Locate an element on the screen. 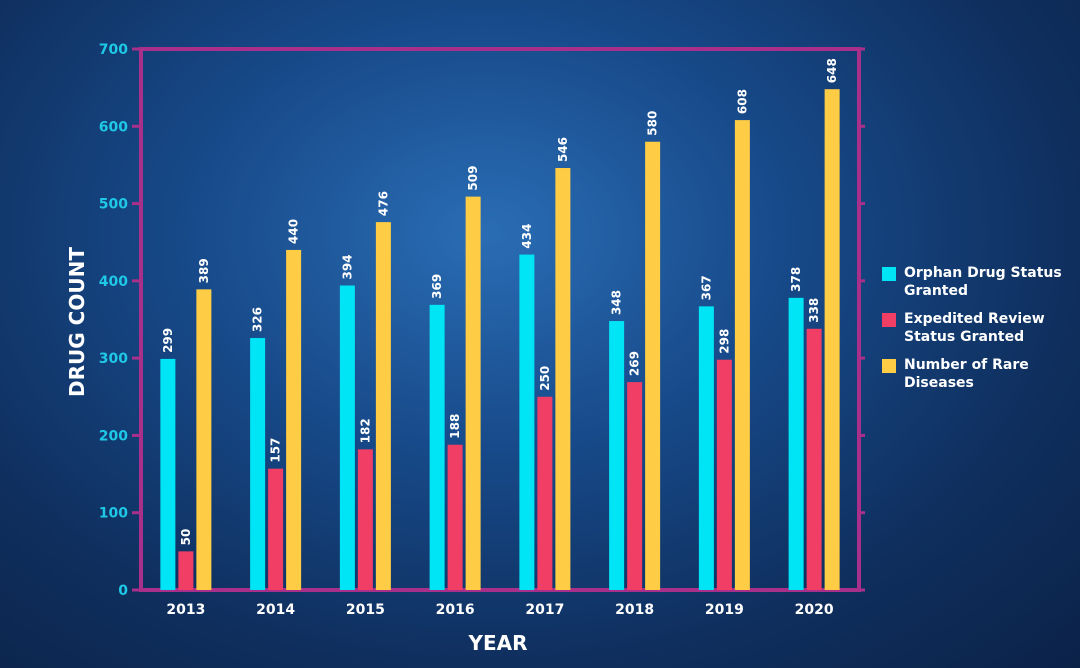 The height and width of the screenshot is (668, 1080). legend-swatch-orphan is located at coordinates (889, 274).